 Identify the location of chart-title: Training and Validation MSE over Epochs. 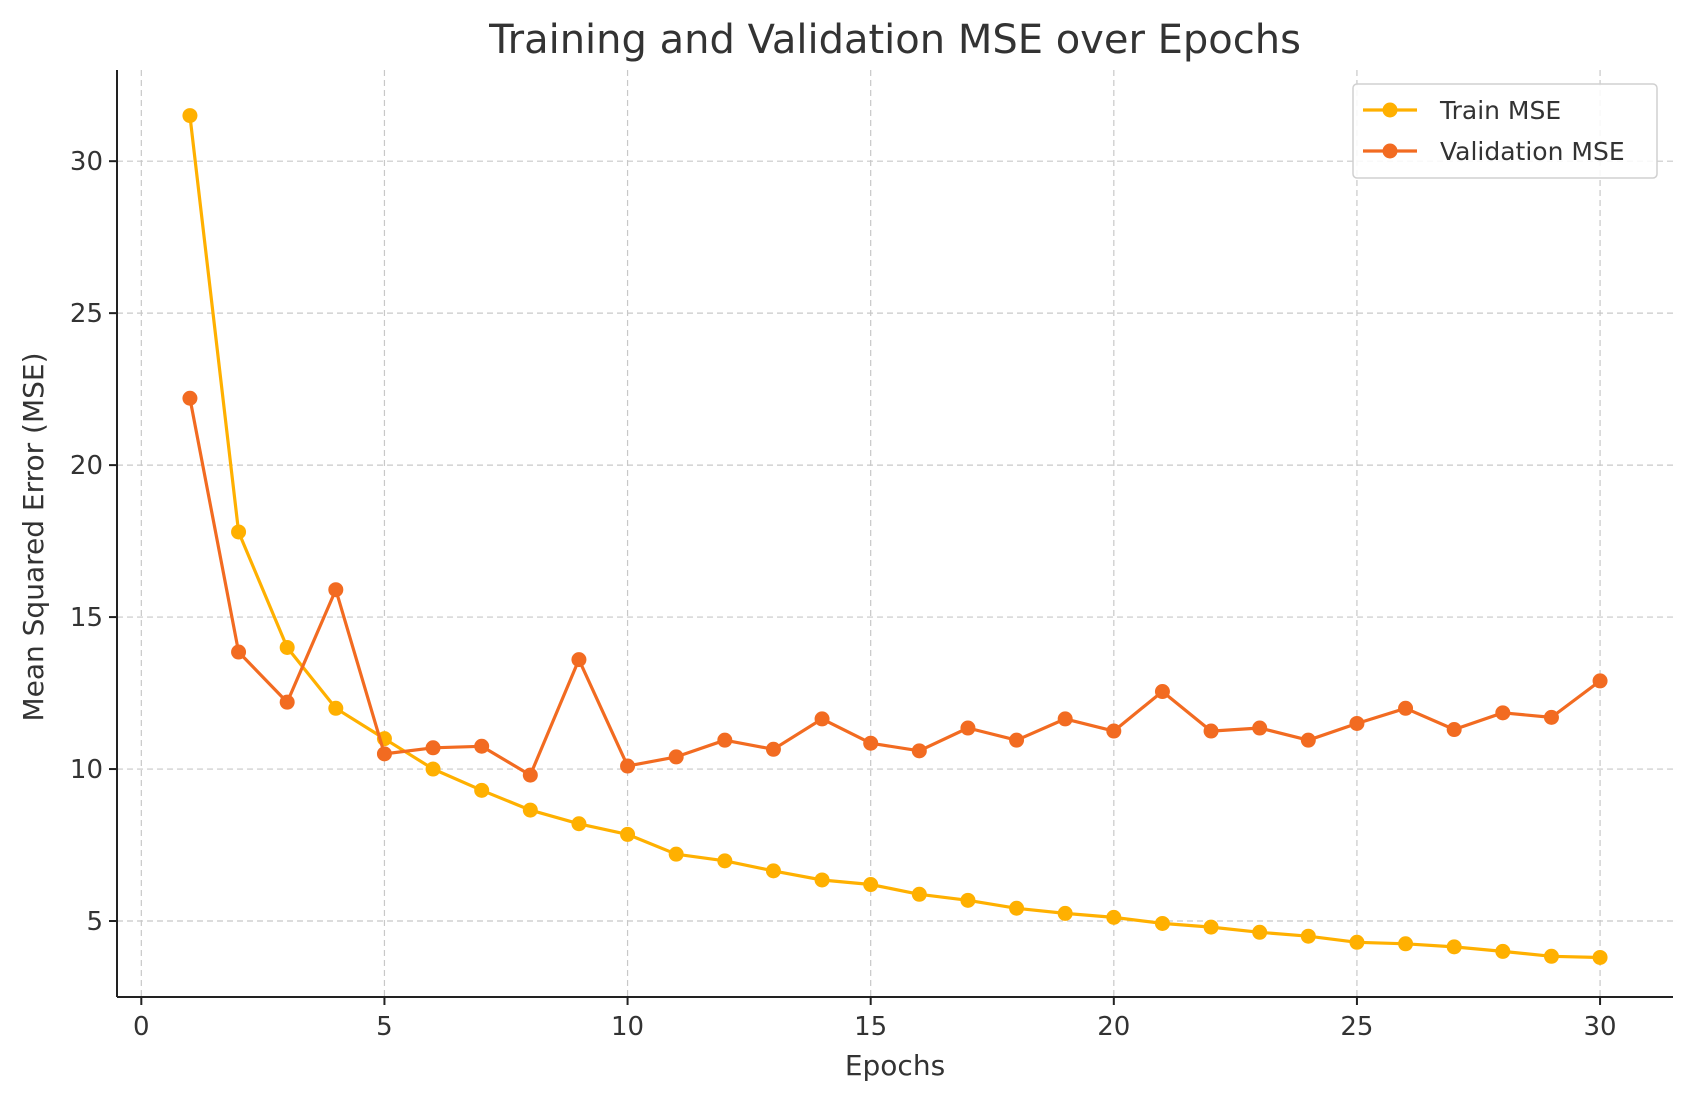
(894, 40).